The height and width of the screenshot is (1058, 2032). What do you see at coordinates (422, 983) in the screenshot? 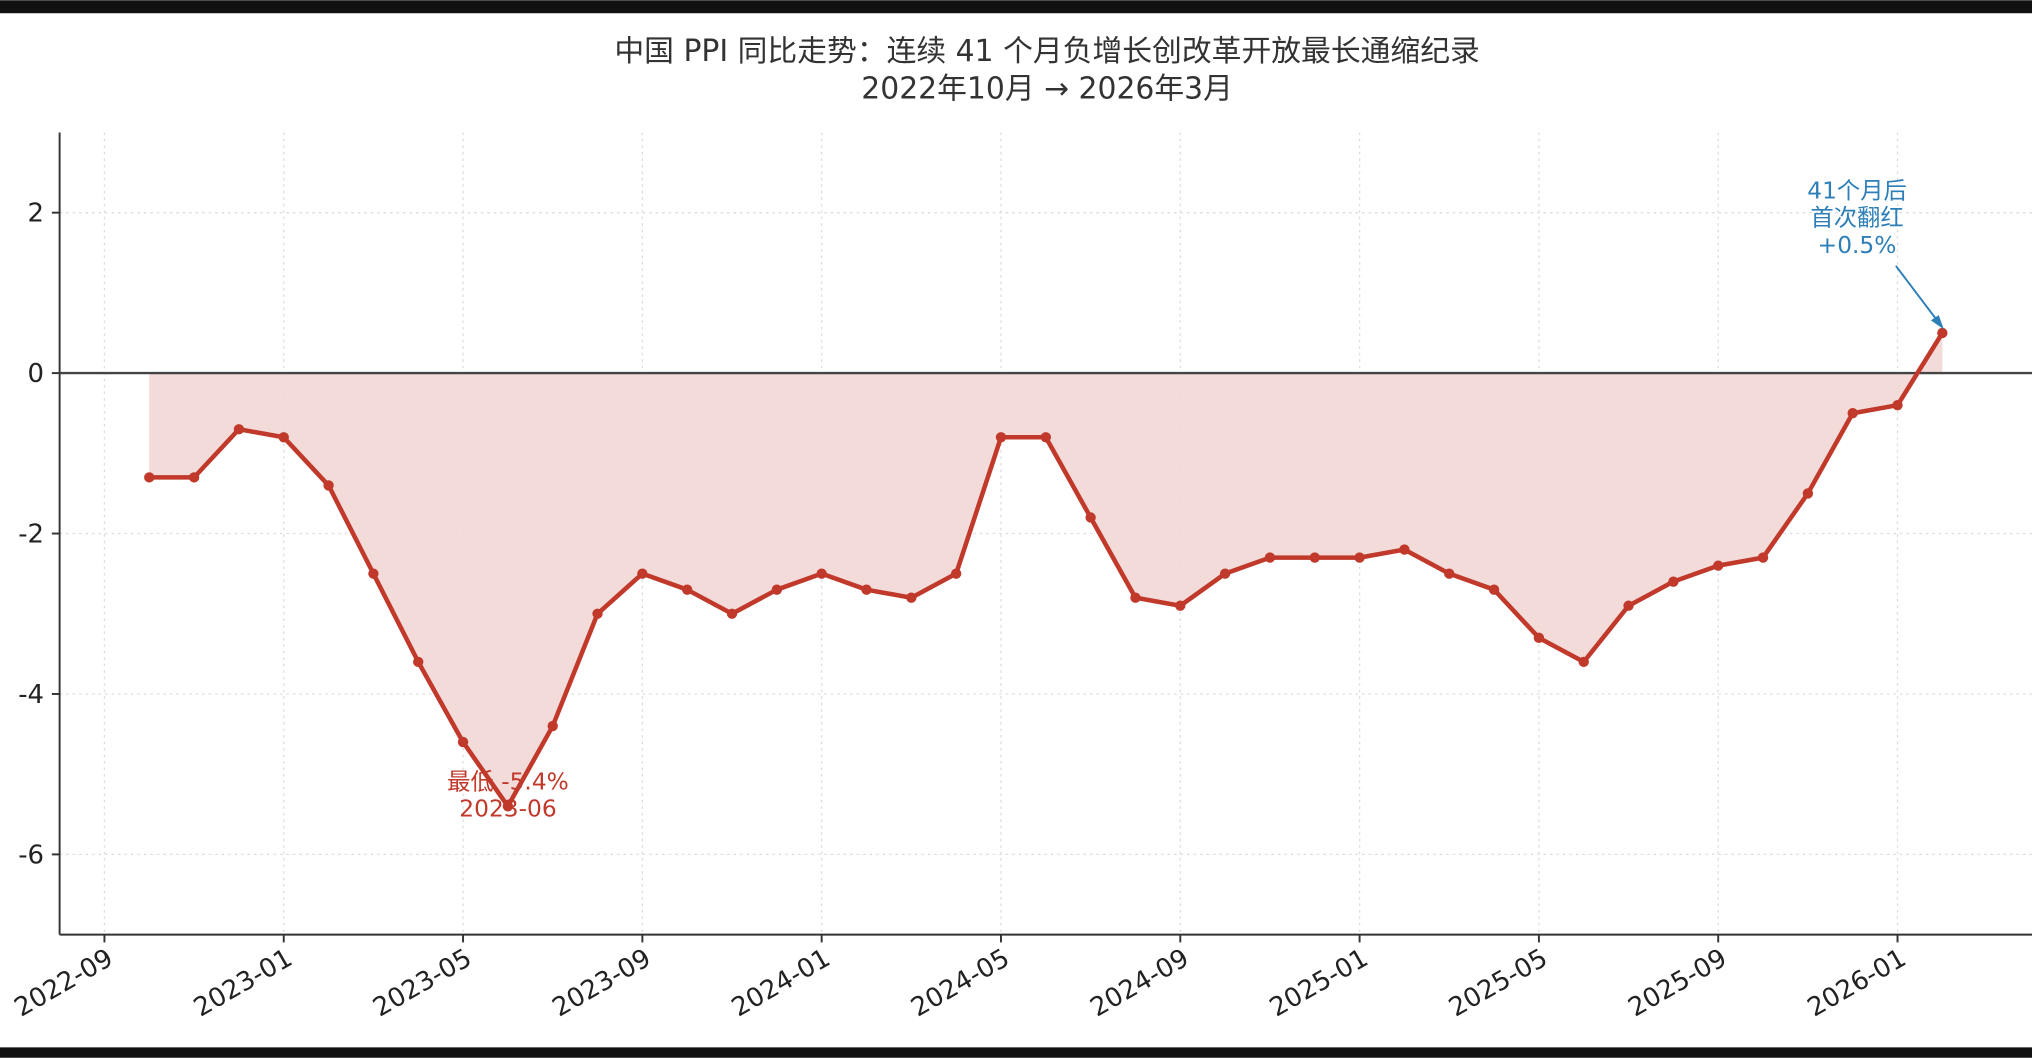
I see `x-tick-label: 2023-05` at bounding box center [422, 983].